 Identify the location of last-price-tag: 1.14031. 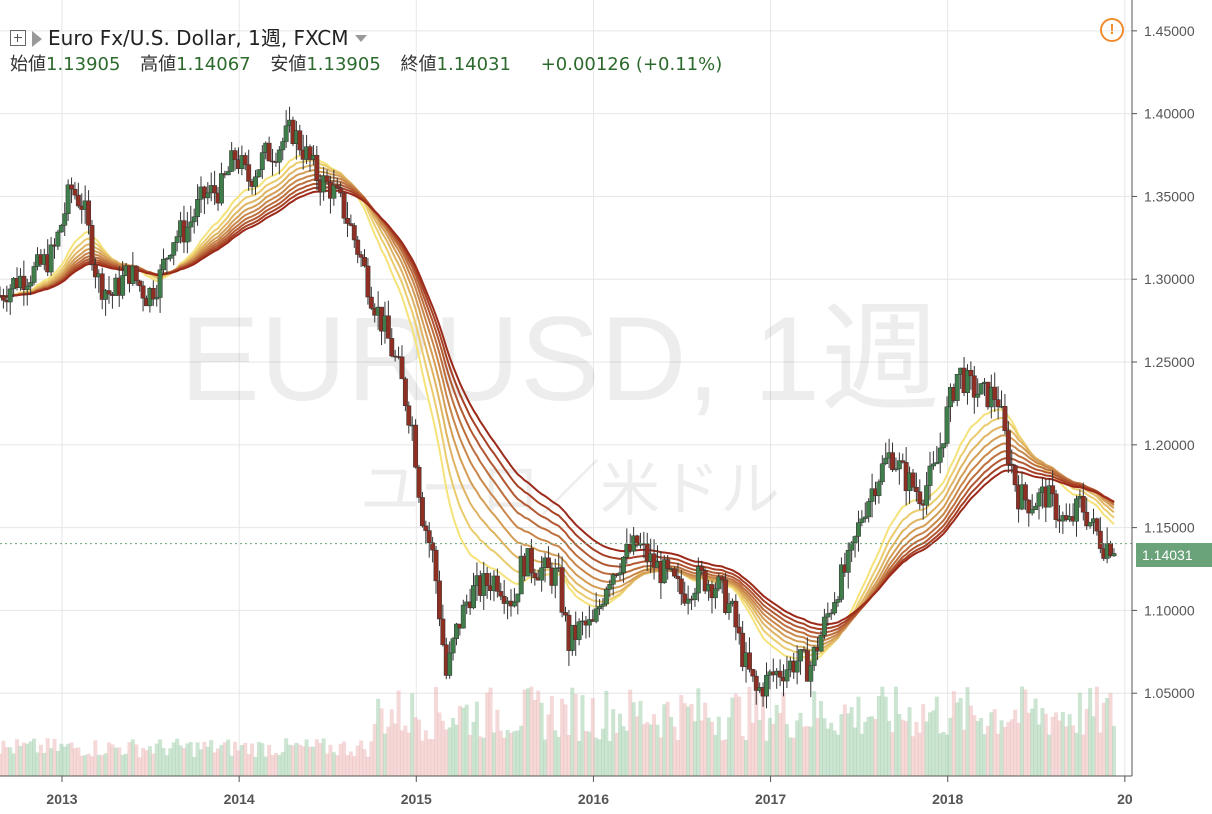
(1174, 555).